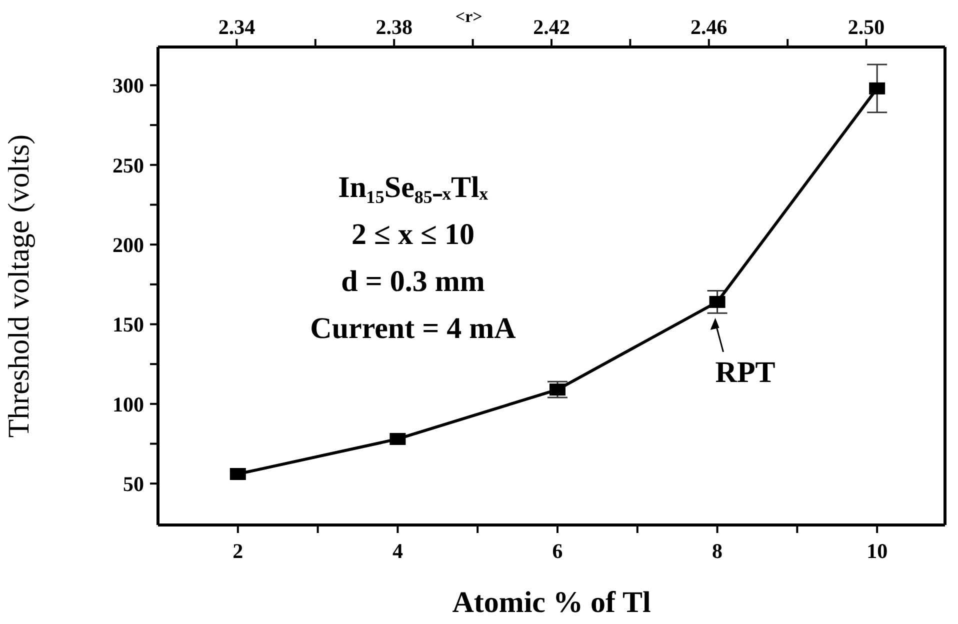 This screenshot has height=624, width=958. I want to click on annotation: d = 0.3 mm, so click(413, 281).